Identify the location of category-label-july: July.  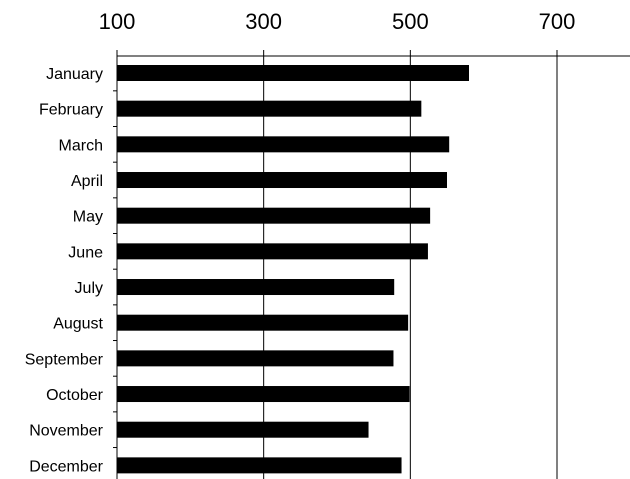
(89, 288).